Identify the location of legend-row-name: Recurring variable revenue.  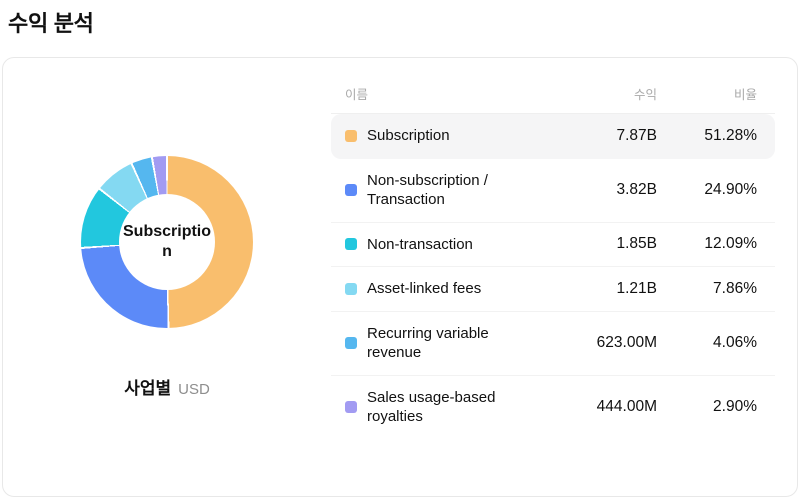
(428, 343).